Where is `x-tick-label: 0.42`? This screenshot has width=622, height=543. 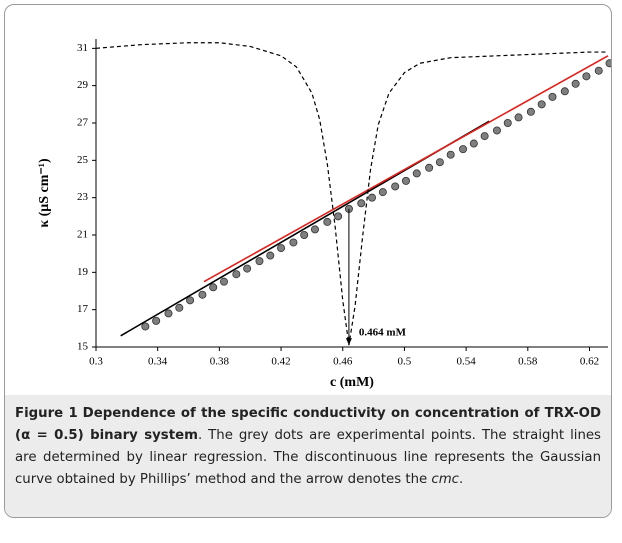
x-tick-label: 0.42 is located at coordinates (280, 362).